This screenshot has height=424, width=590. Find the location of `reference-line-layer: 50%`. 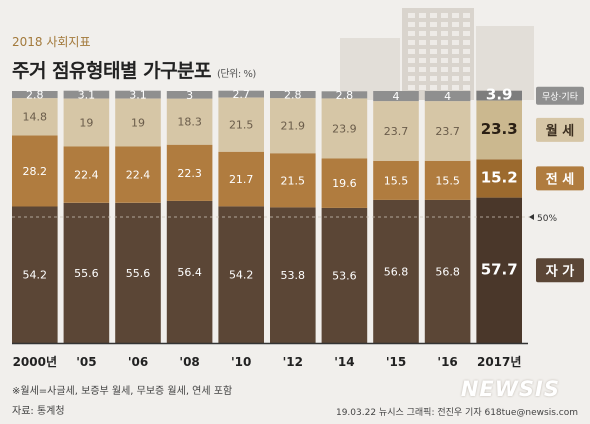

reference-line-layer: 50% is located at coordinates (284, 219).